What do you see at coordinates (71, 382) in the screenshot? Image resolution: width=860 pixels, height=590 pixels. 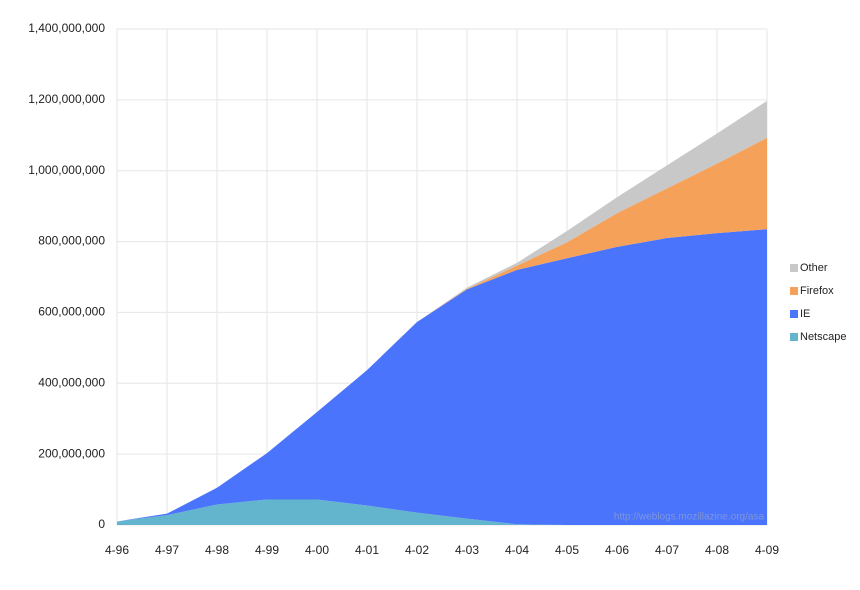 I see `y-tick-label: 400,000,000` at bounding box center [71, 382].